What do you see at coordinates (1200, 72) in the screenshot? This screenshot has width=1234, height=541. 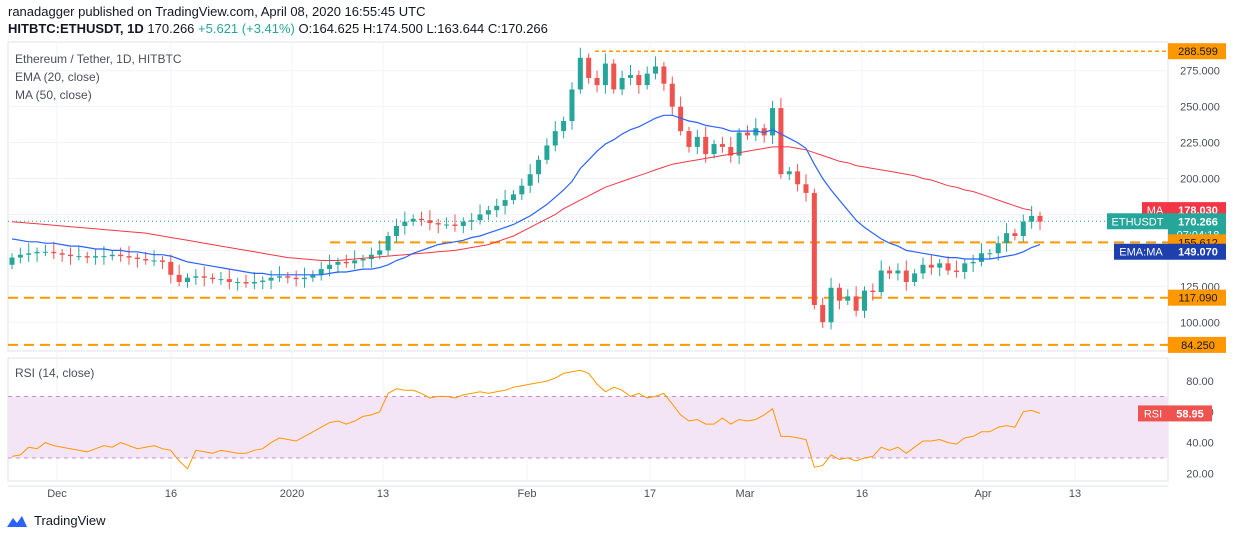 I see `y-tick-label: 275.000` at bounding box center [1200, 72].